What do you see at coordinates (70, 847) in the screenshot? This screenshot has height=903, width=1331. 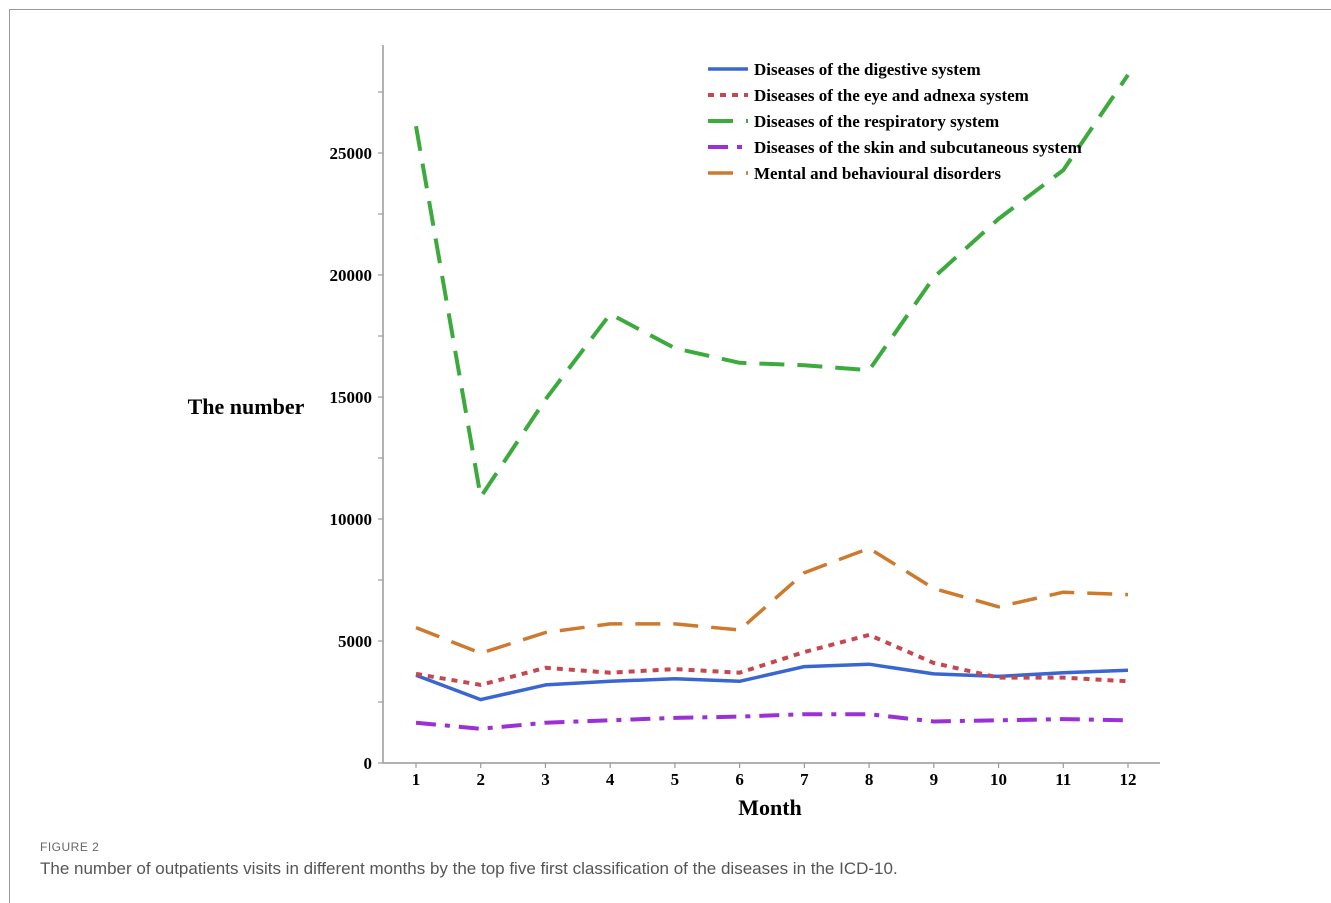 I see `figure-label: FIGURE 2` at bounding box center [70, 847].